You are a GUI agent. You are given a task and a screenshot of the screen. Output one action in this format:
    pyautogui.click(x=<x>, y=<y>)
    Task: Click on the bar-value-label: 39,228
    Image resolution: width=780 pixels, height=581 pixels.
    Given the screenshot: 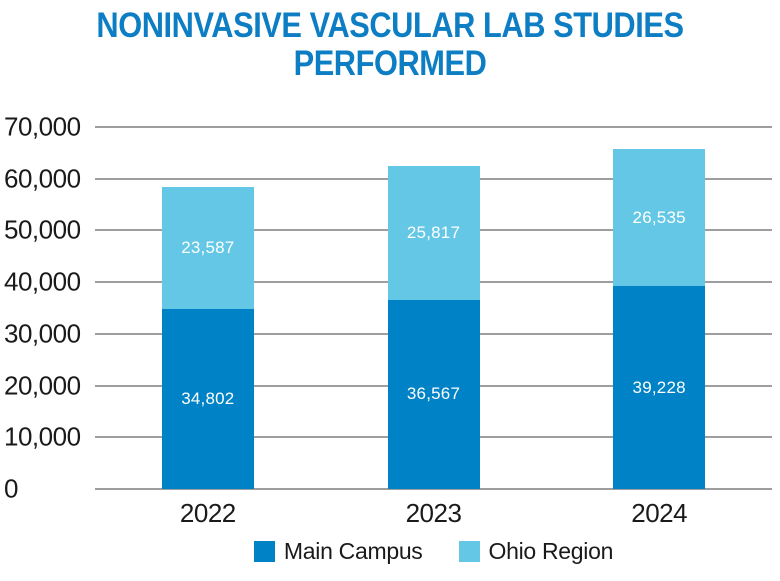 What is the action you would take?
    pyautogui.click(x=659, y=387)
    